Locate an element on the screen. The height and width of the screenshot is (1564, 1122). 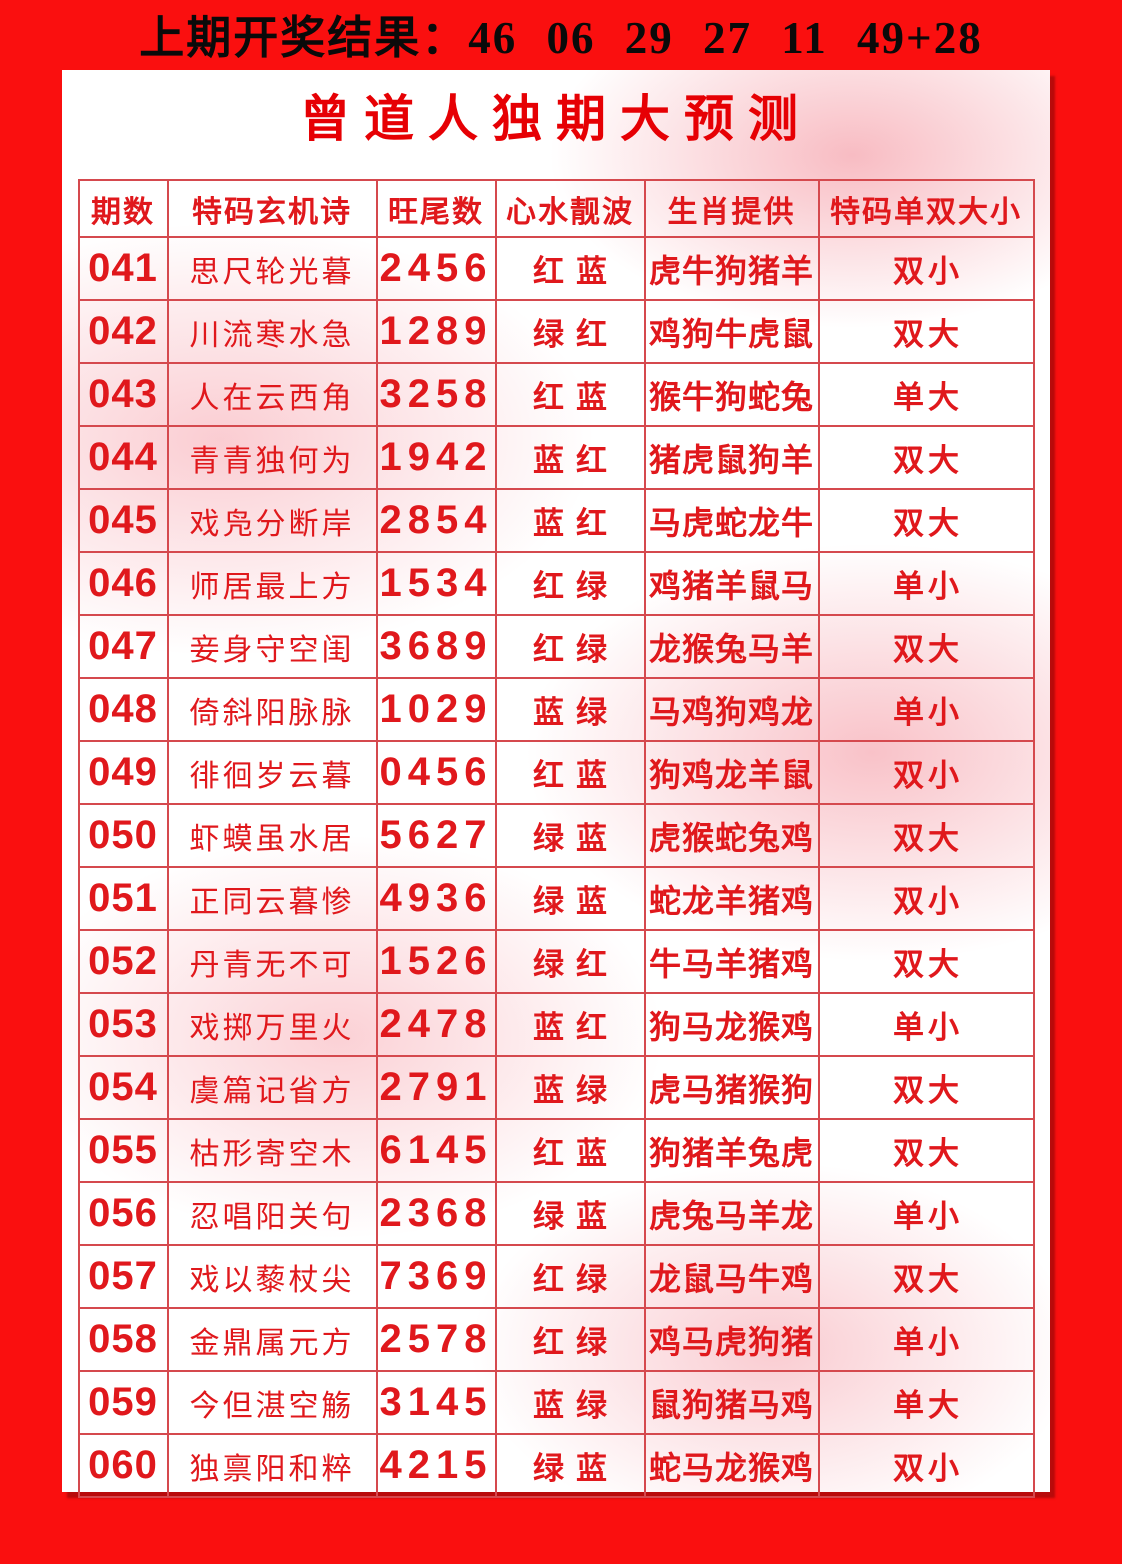
cell-tail: 4936 is located at coordinates (436, 898).